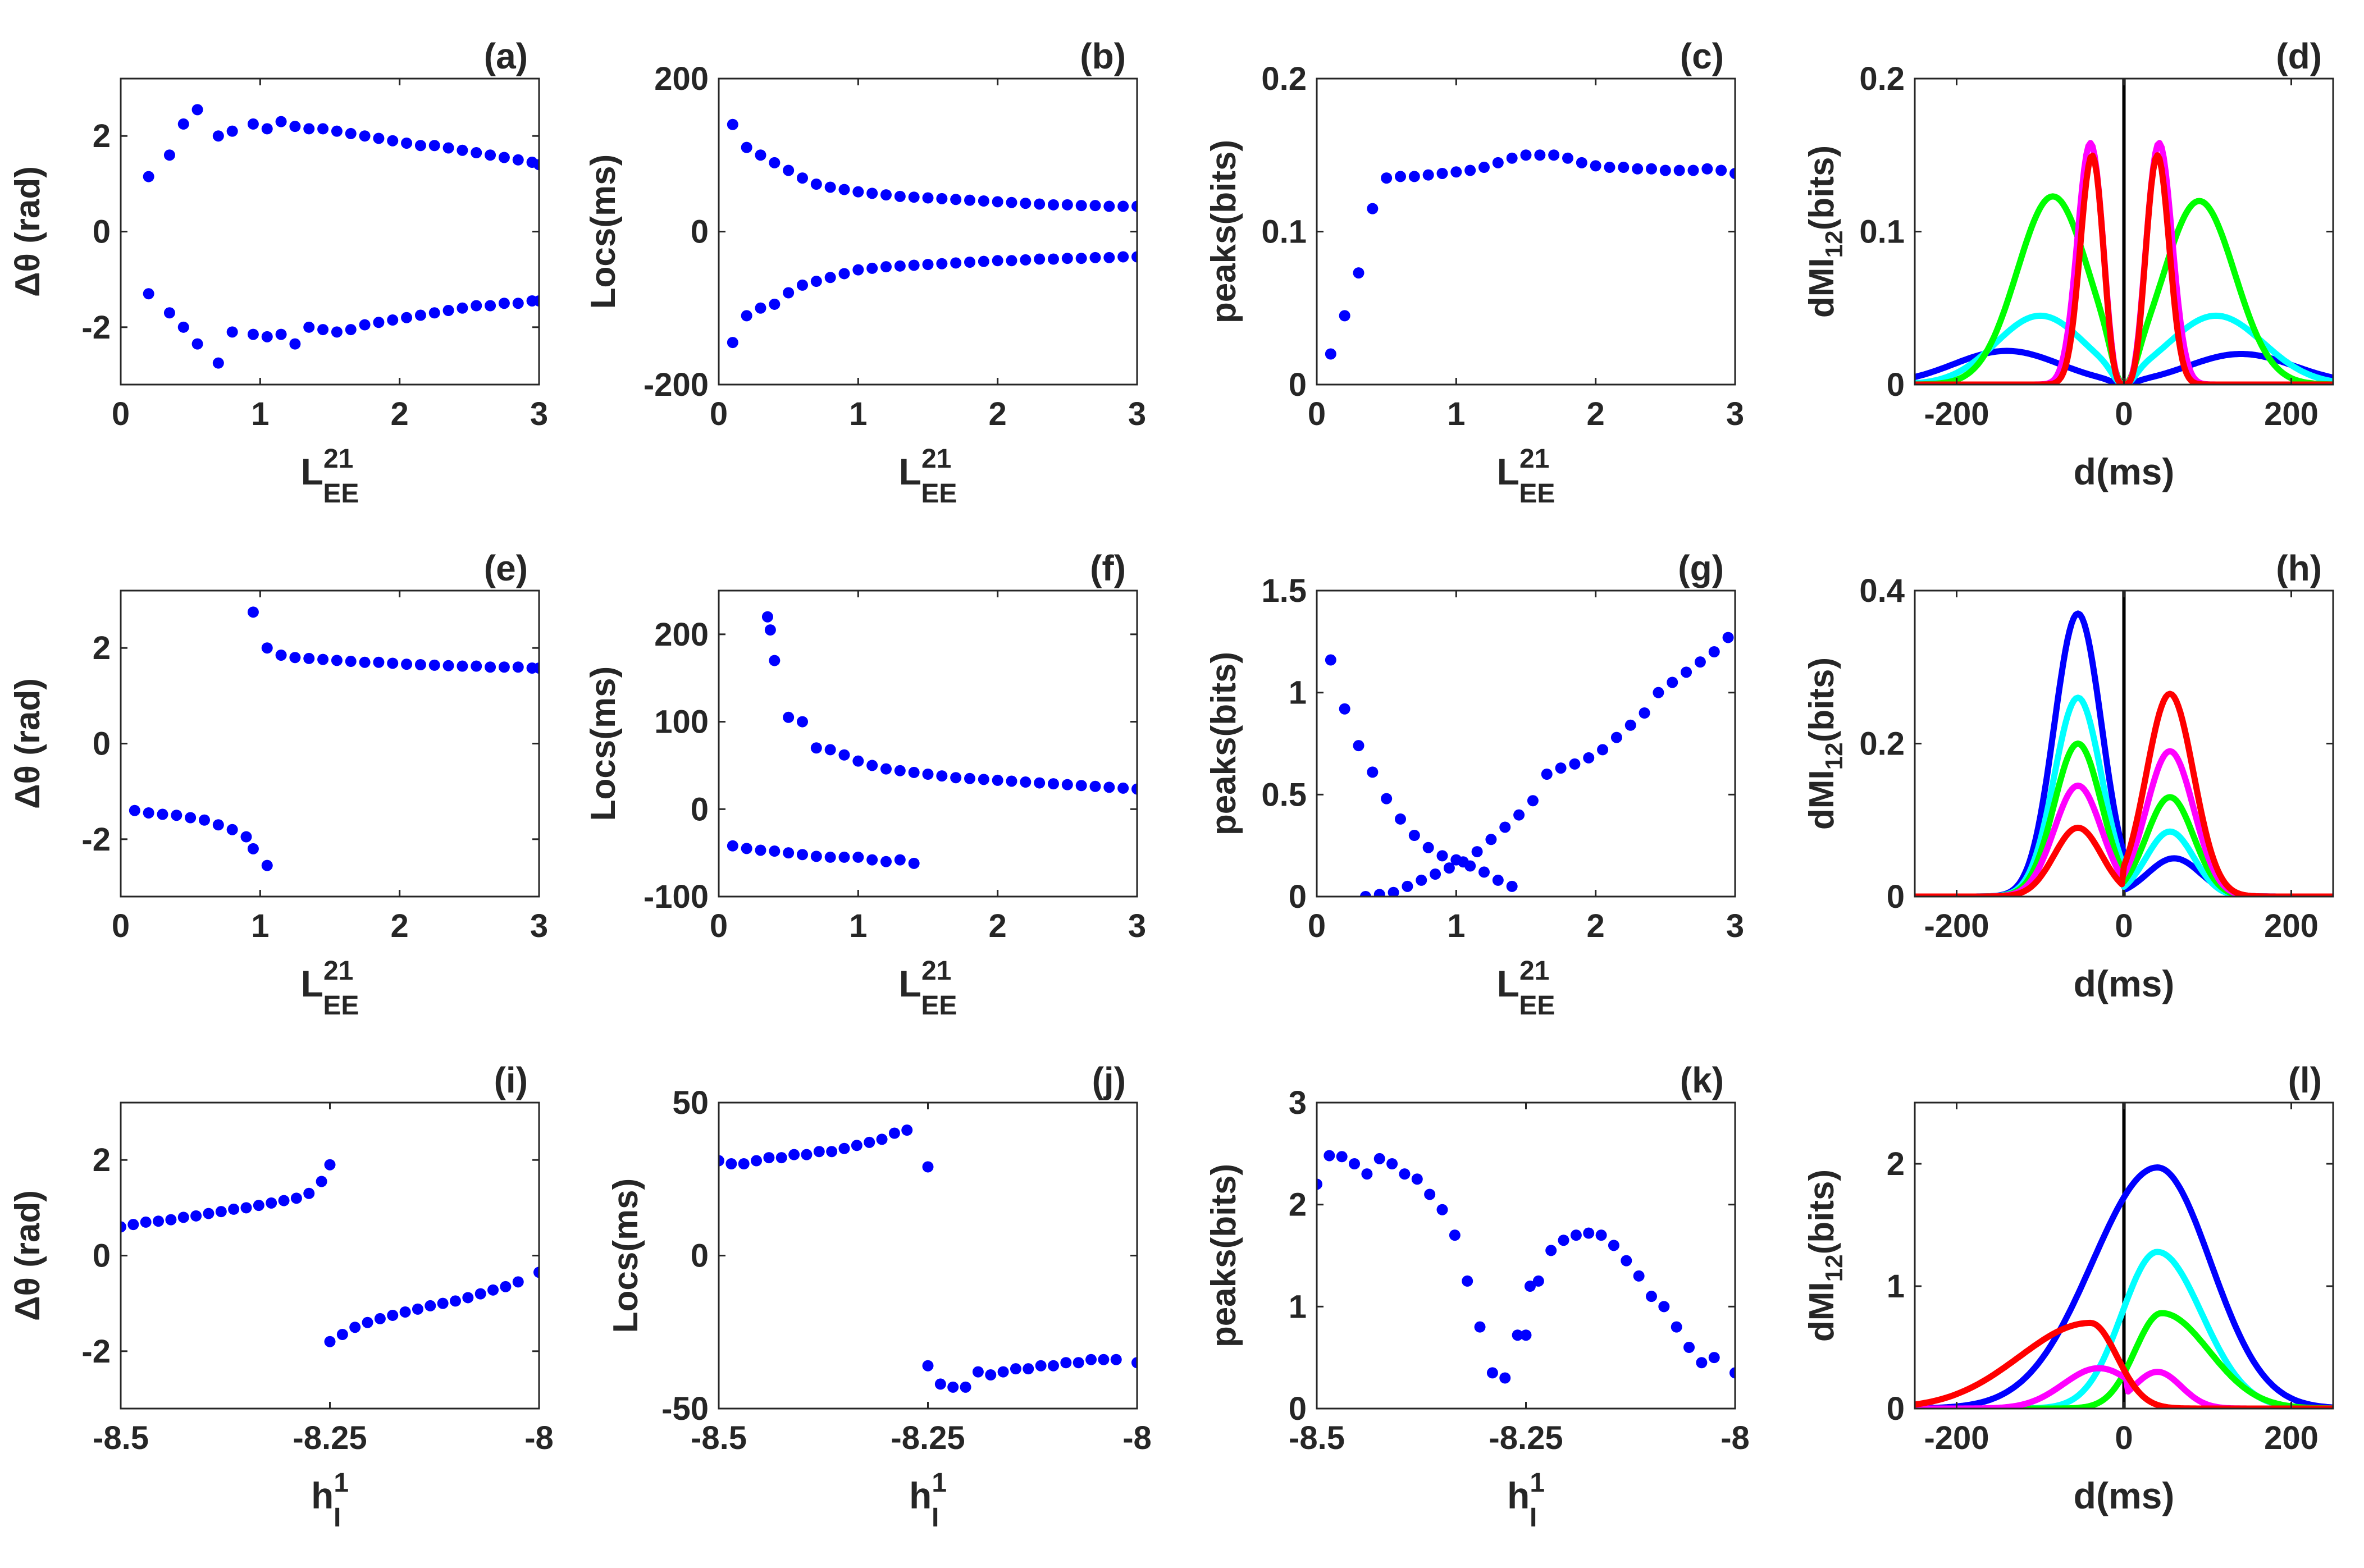  What do you see at coordinates (928, 1500) in the screenshot?
I see `x-axis-label: h1 I` at bounding box center [928, 1500].